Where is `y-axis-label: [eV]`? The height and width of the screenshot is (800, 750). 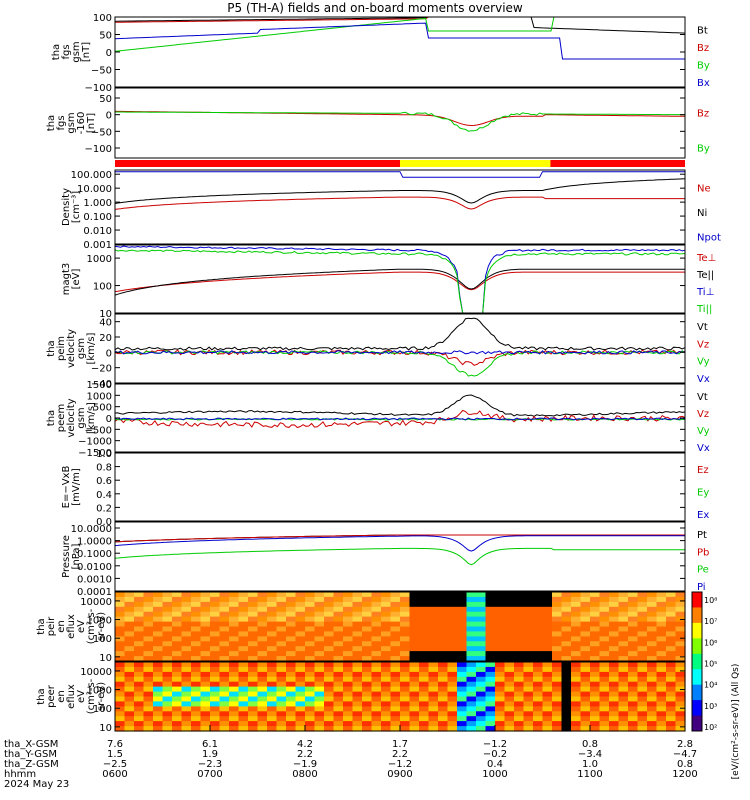 y-axis-label: [eV] is located at coordinates (76, 279).